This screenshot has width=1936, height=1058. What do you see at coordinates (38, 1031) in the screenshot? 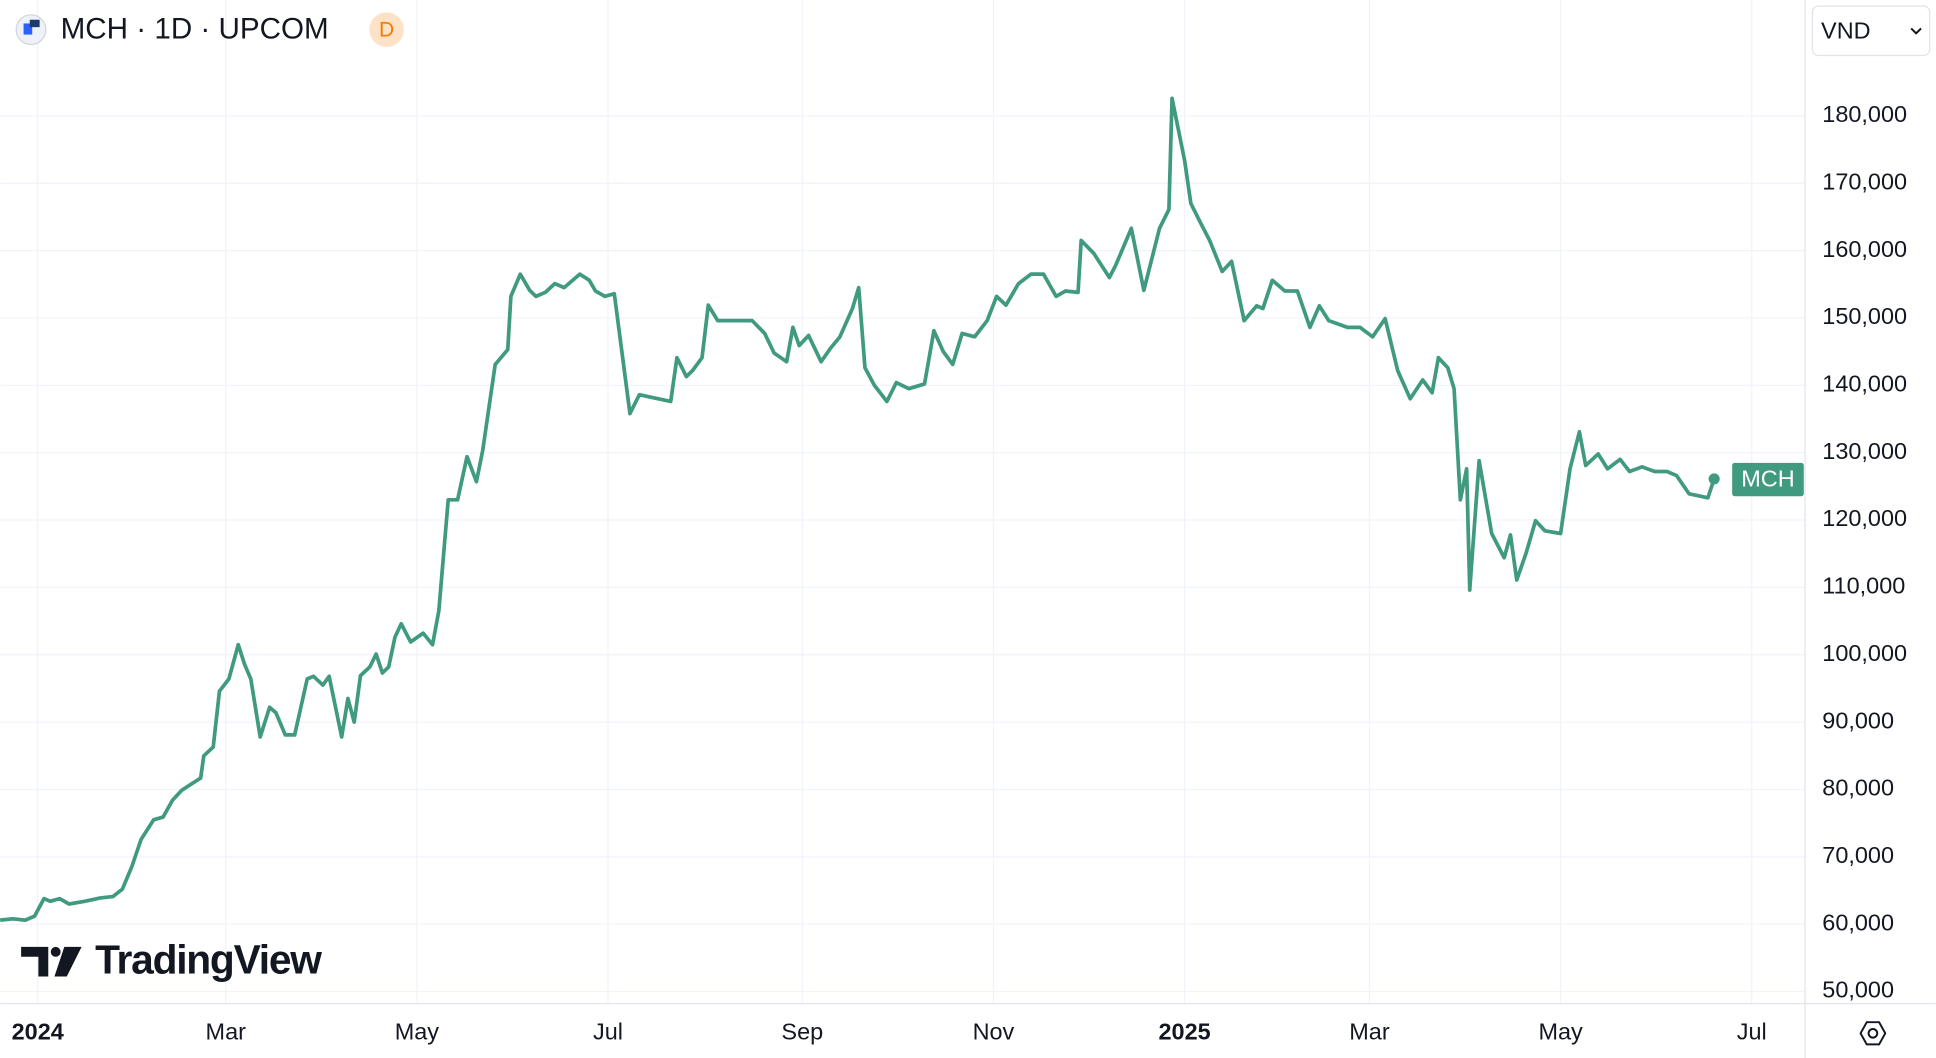
I see `x-tick-label: 2024` at bounding box center [38, 1031].